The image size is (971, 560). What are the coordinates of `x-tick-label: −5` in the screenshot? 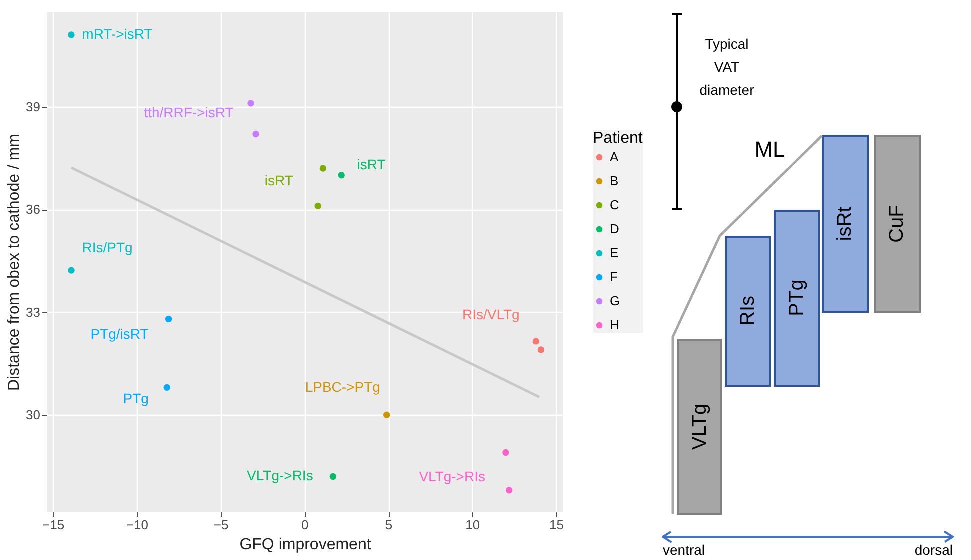 It's located at (221, 525).